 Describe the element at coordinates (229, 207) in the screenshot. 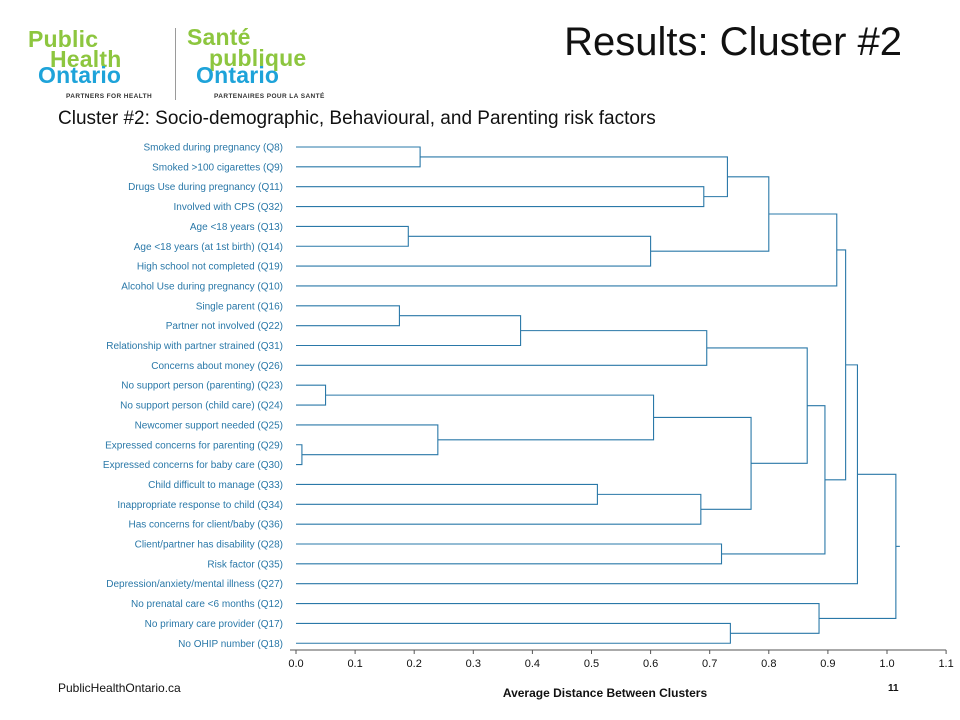

I see `leaf-label: Involved with CPS (Q32)` at that location.